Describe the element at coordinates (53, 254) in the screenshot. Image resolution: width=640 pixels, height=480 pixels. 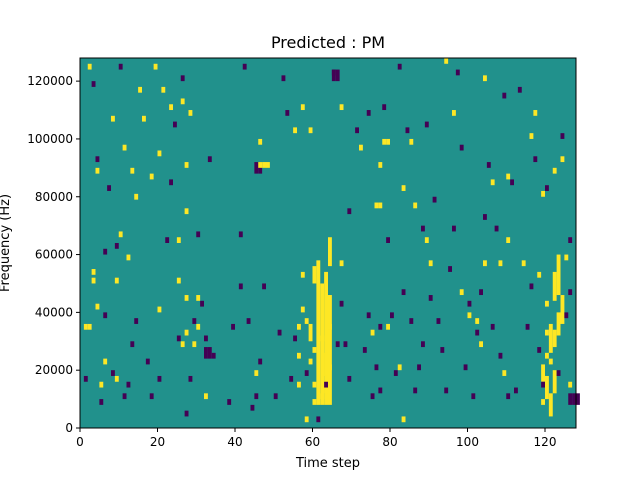
I see `y-axis: 0 20000 40000 60000 80000 100000 120000` at that location.